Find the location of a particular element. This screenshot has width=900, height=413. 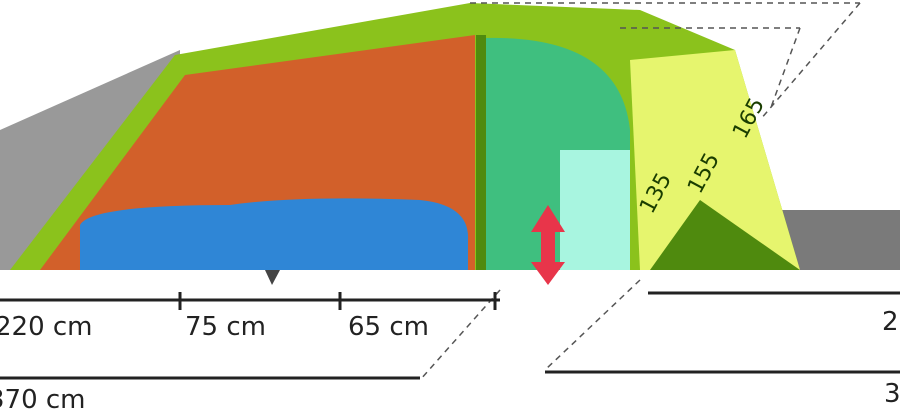

dim-label: 220 cm is located at coordinates (46, 327).